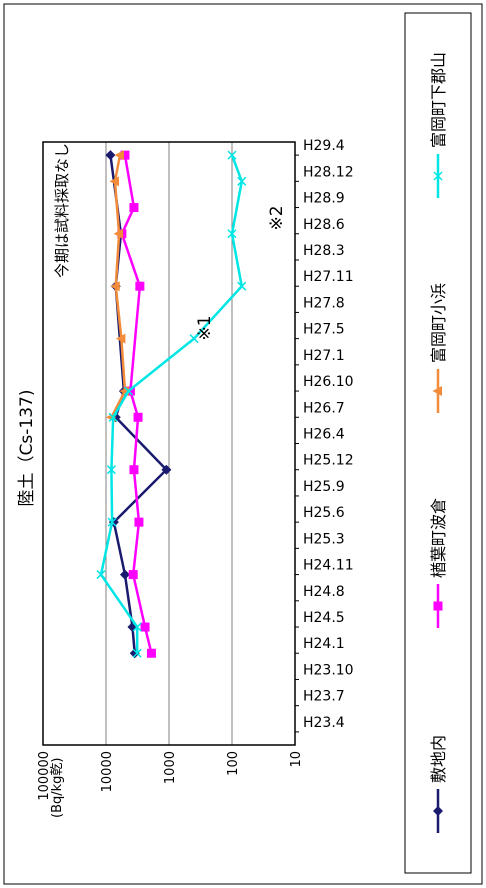 The image size is (486, 888). Describe the element at coordinates (324, 146) in the screenshot. I see `x-tick-label: H29.4` at that location.